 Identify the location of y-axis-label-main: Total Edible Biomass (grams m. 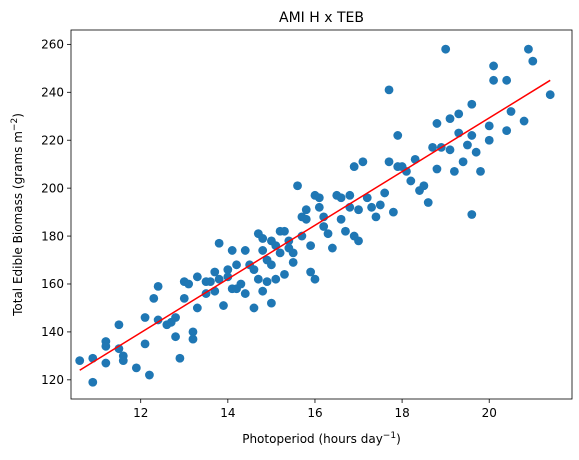
(18, 224).